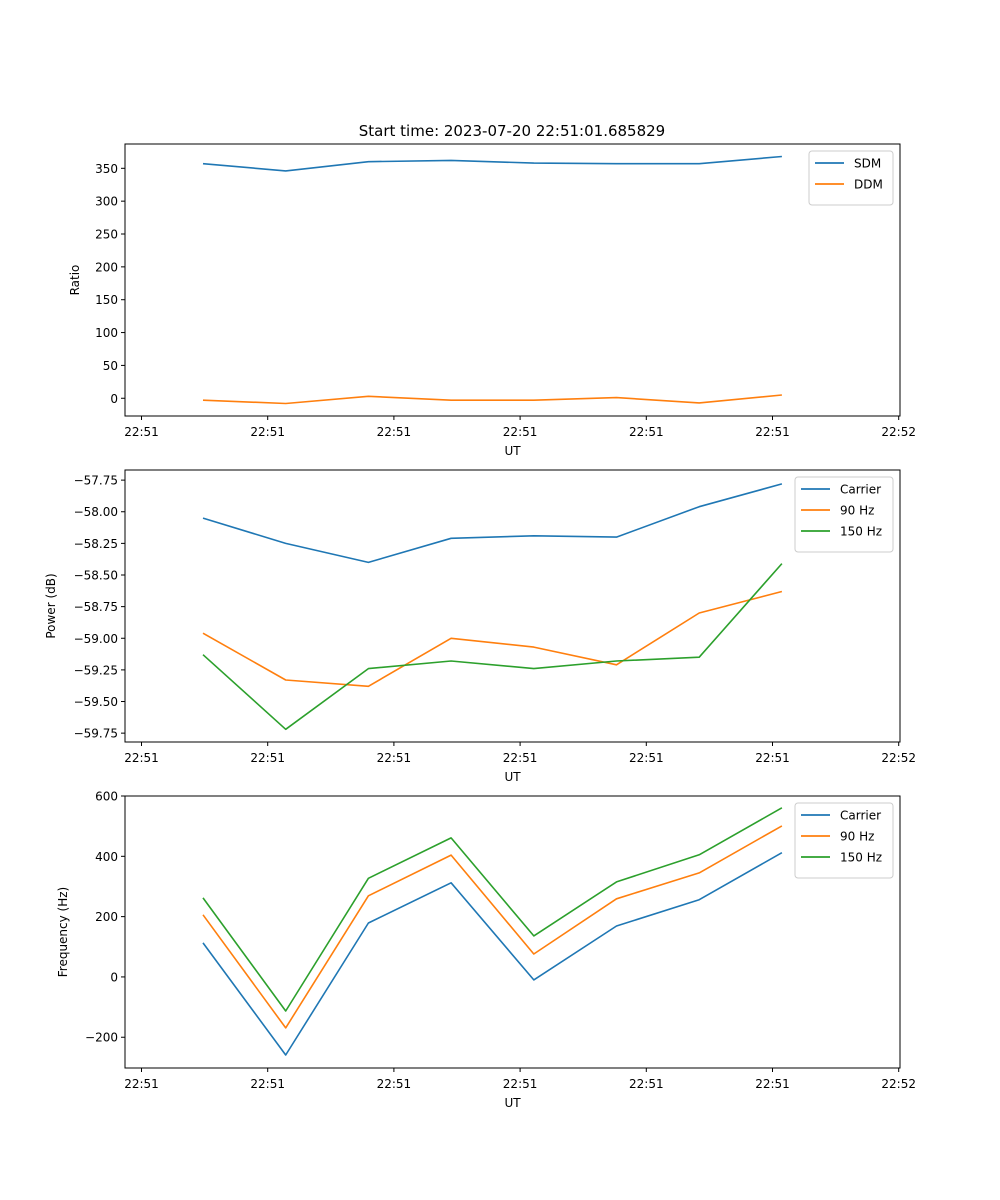 This screenshot has height=1200, width=1000. I want to click on y-tick-label: 400, so click(106, 857).